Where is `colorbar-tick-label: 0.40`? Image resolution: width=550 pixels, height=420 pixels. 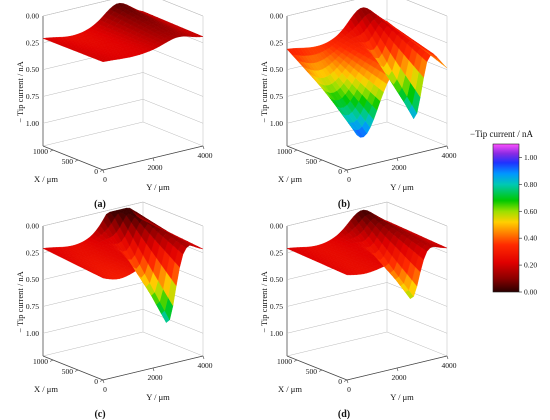 colorbar-tick-label: 0.40 is located at coordinates (530, 238).